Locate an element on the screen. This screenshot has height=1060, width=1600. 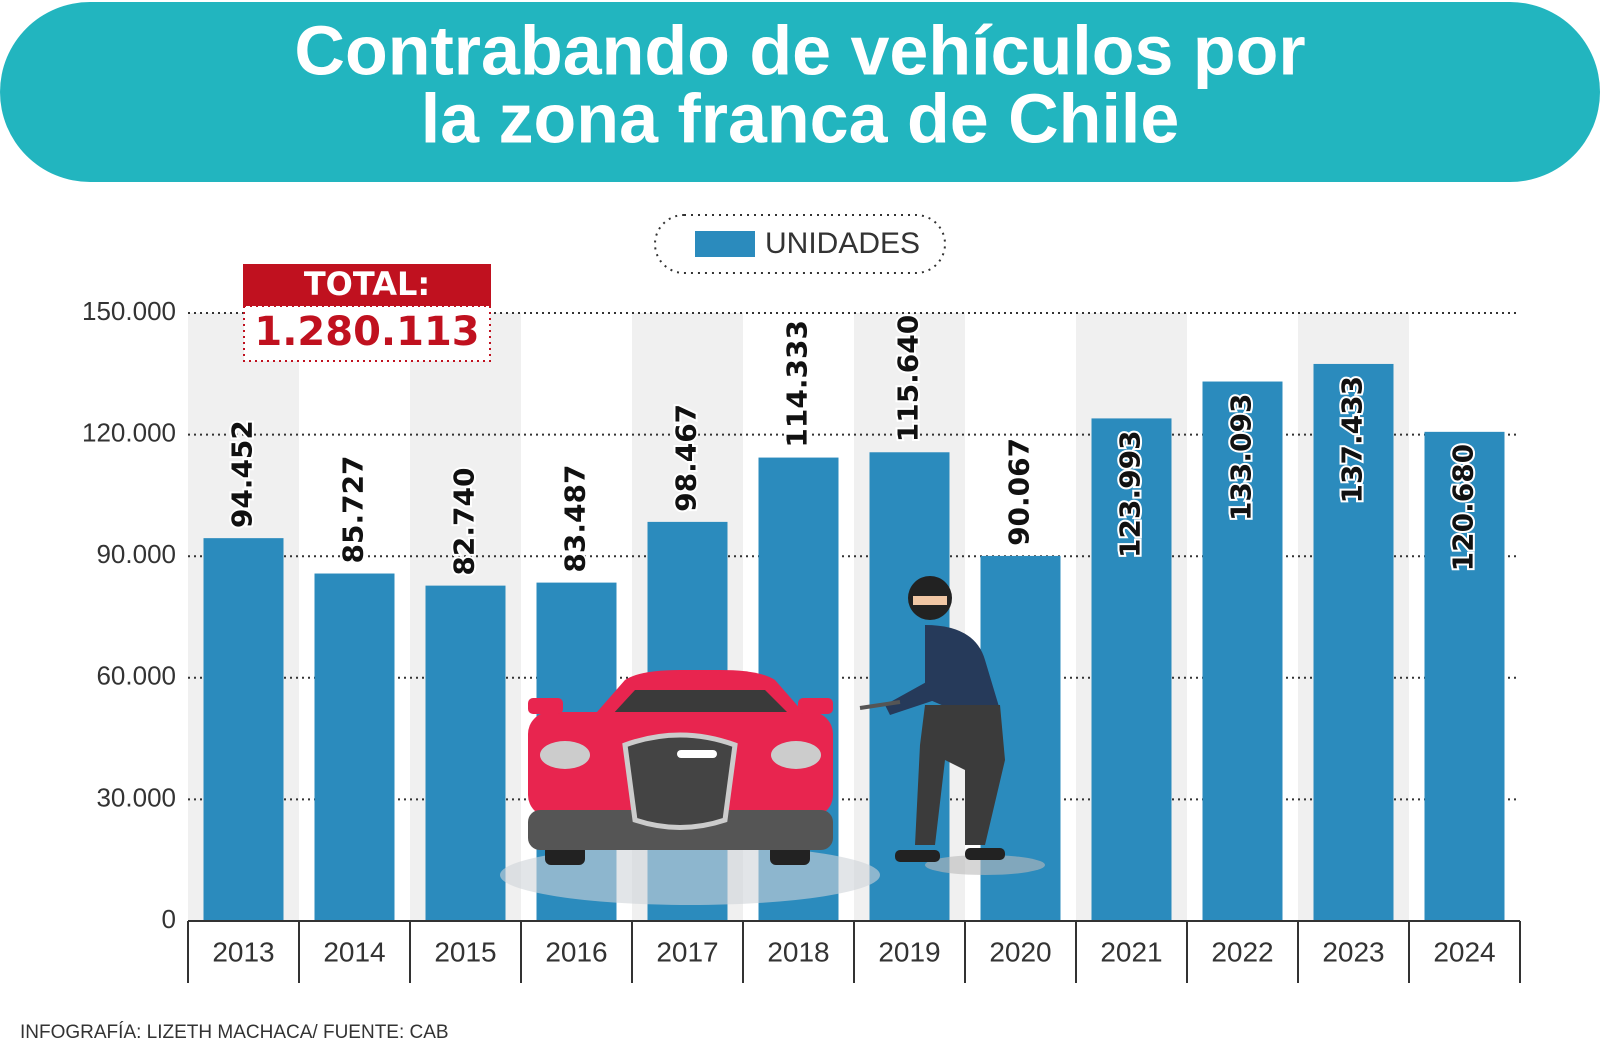
legend-swatch is located at coordinates (725, 244).